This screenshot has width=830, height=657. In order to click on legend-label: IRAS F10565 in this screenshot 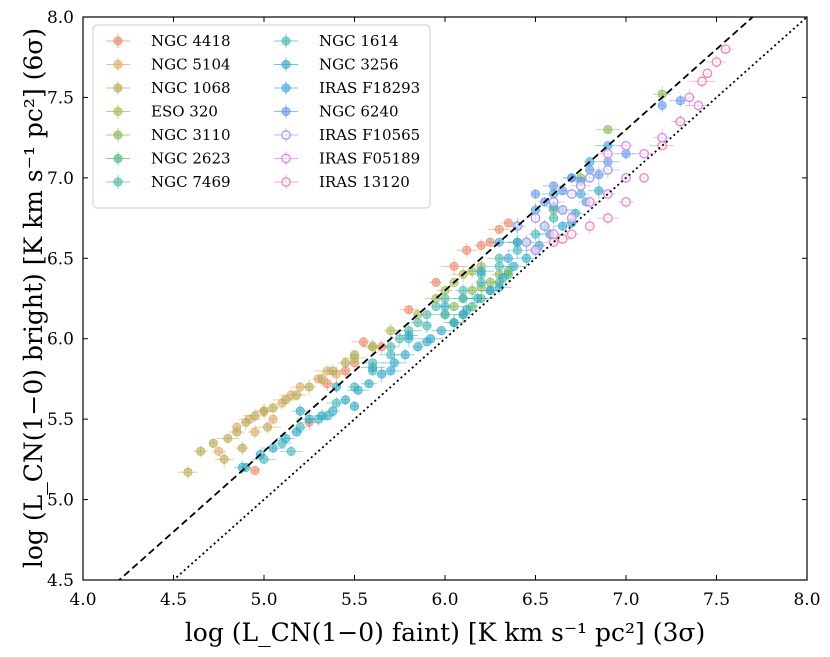, I will do `click(369, 135)`.